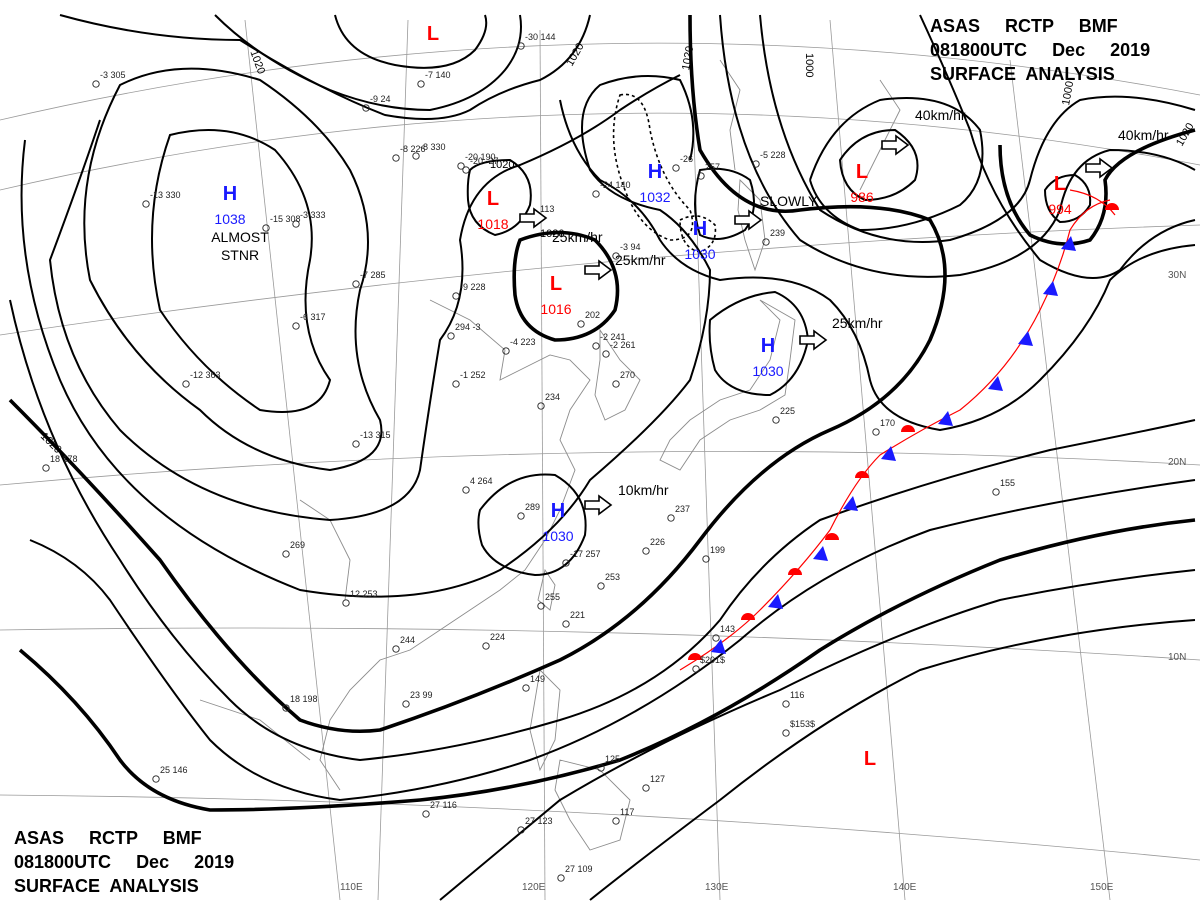 The image size is (1200, 920). Describe the element at coordinates (108, 838) in the screenshot. I see `header-line-1: ASAS RCTP BMF` at that location.